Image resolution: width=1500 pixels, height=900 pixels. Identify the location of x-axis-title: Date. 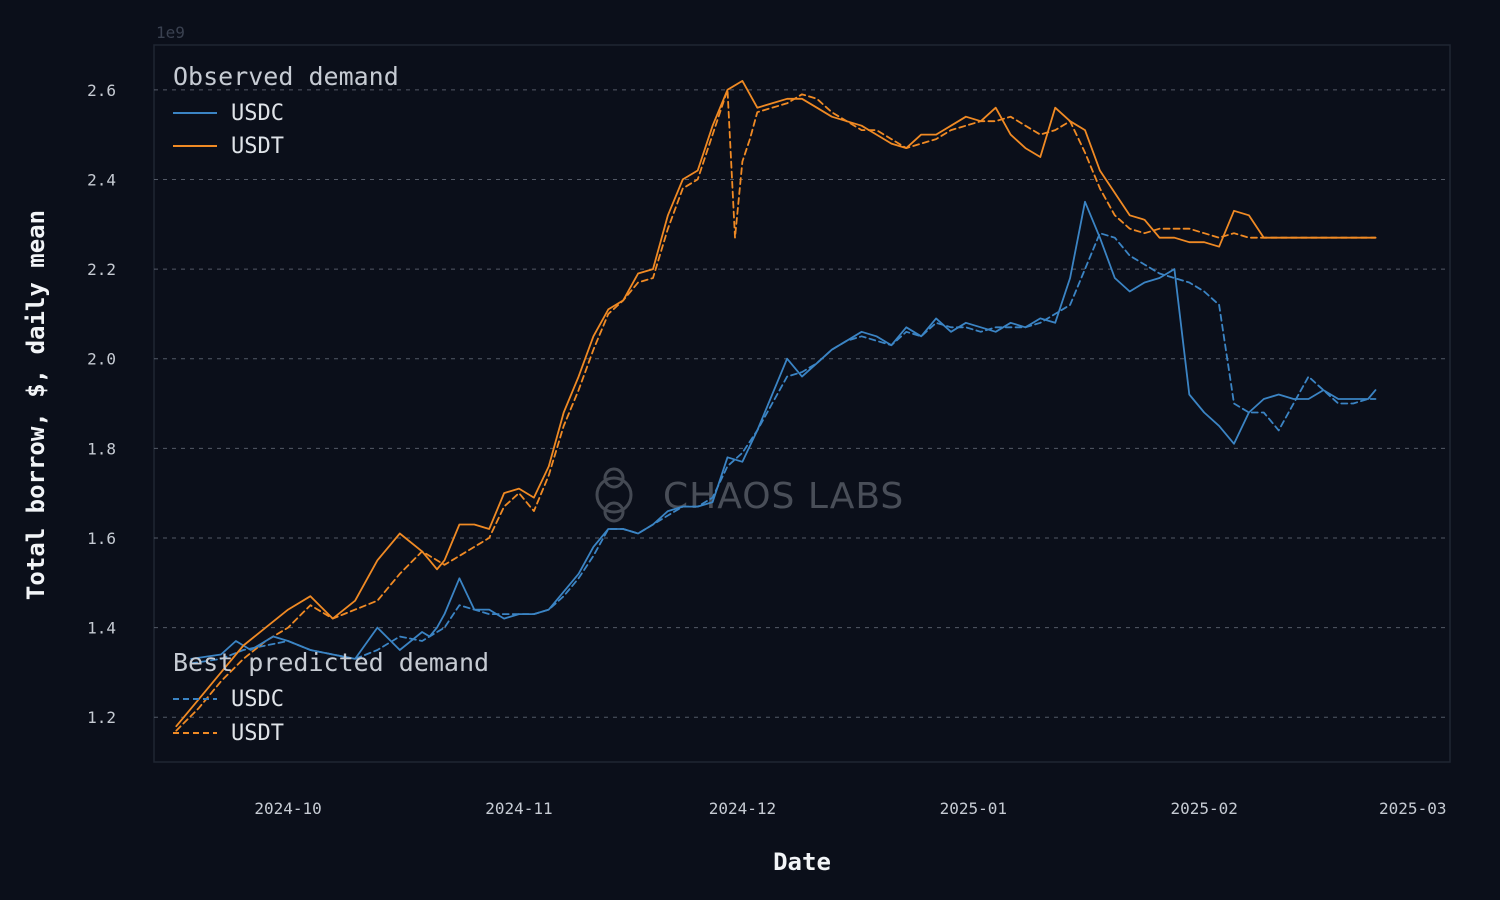
(802, 862).